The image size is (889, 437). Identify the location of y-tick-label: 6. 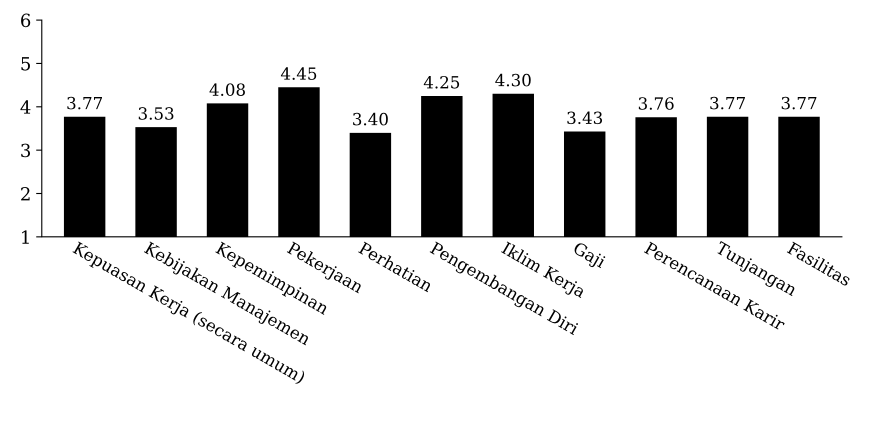
(25, 21).